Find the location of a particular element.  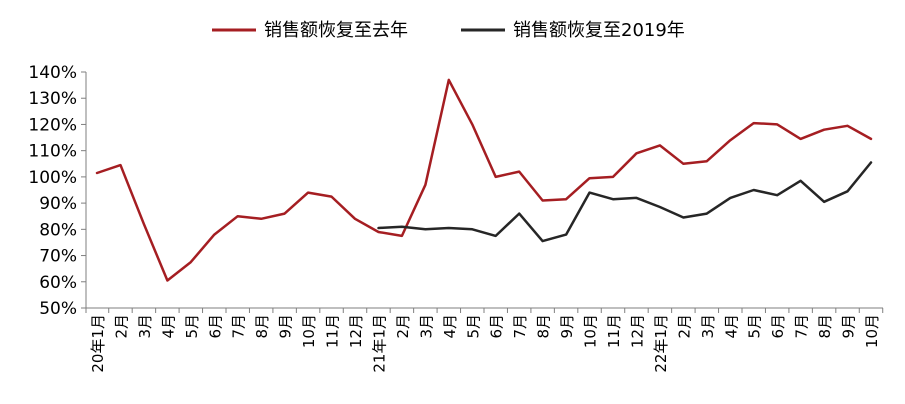

legend-label-1: 销售额恢复至去年 is located at coordinates (336, 30).